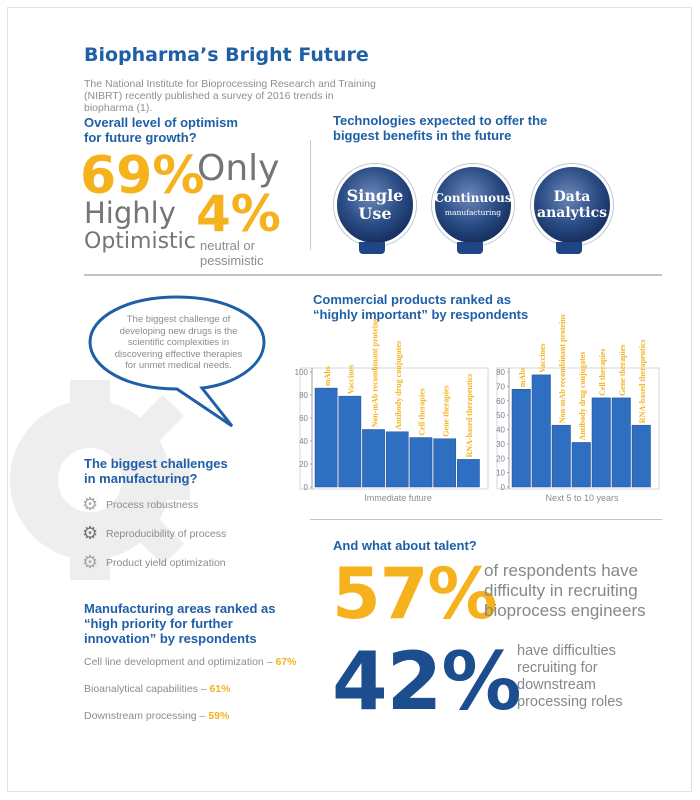  I want to click on technologies-heading-line2: biggest benefits in the future, so click(422, 135).